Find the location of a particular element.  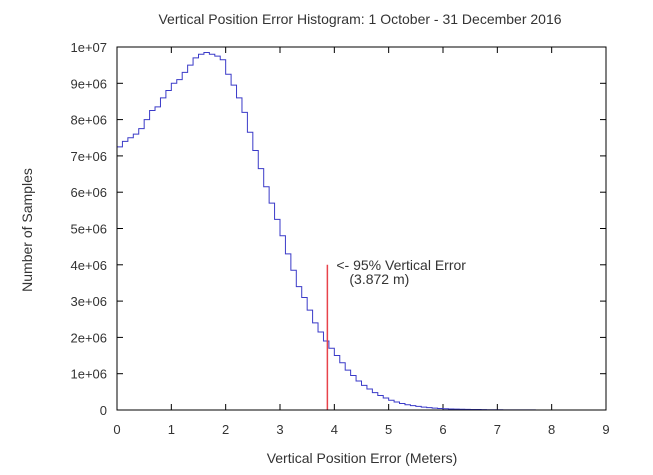

y-tick-label-1e+06: 1e+06 is located at coordinates (88, 374).